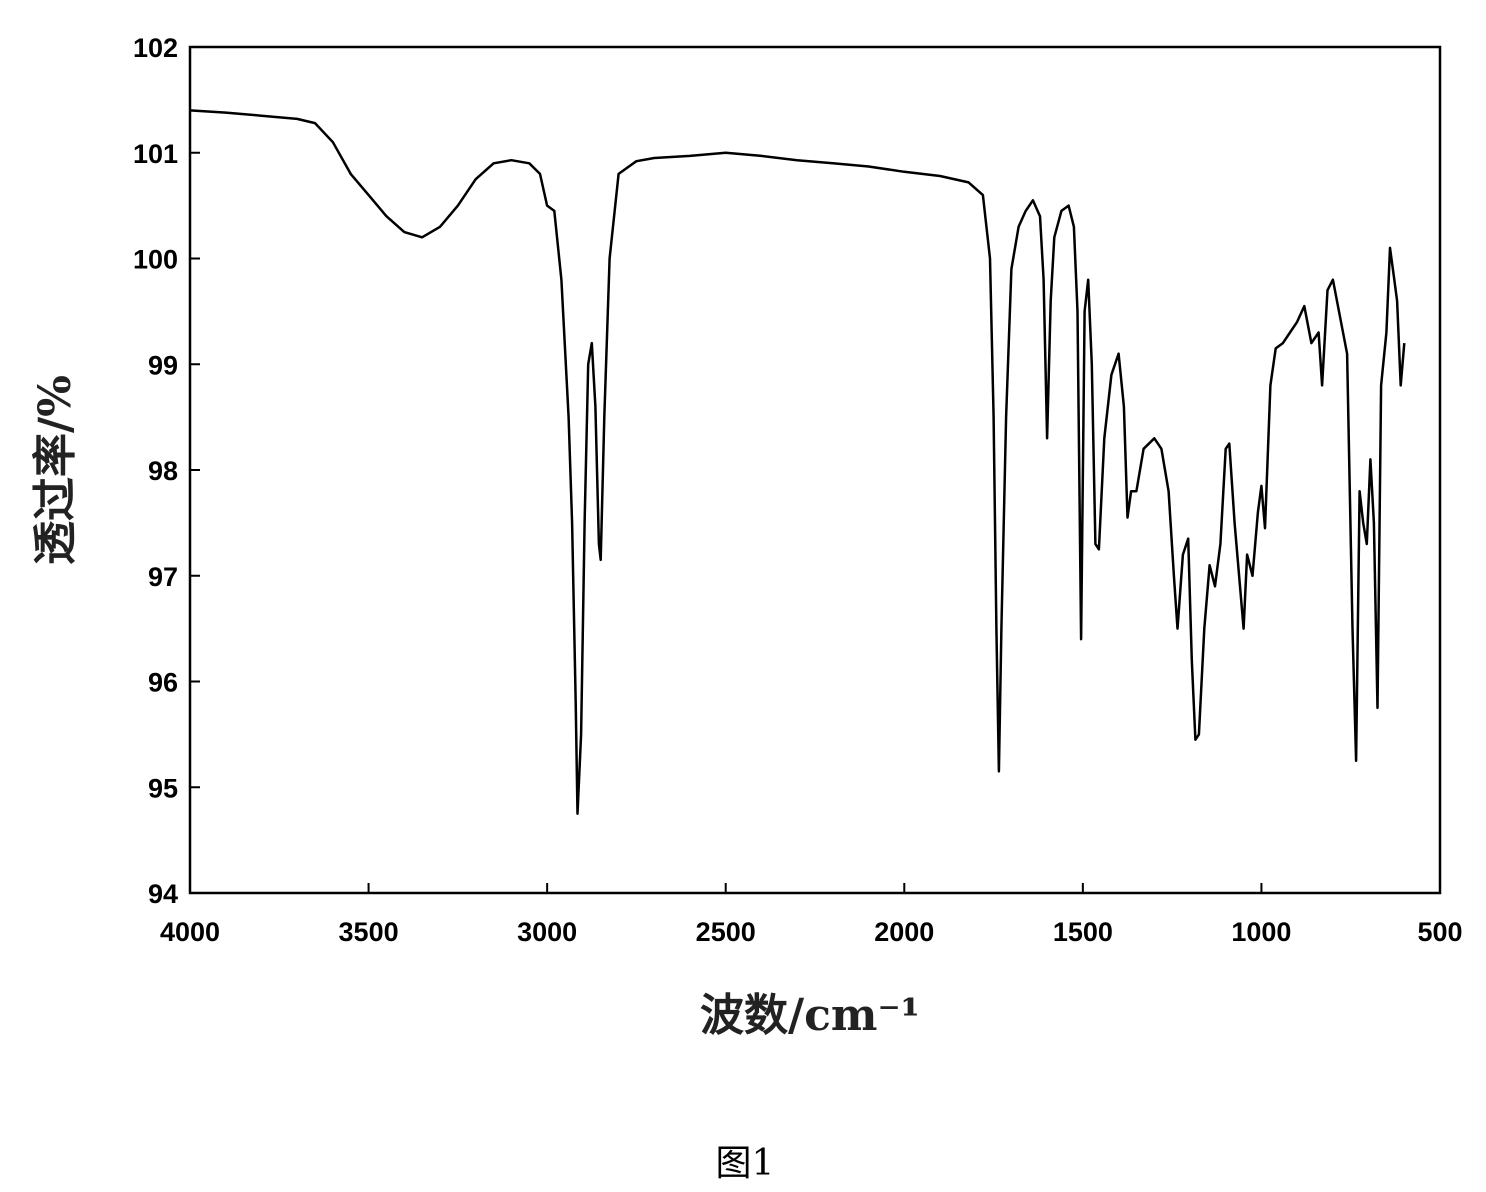 Image resolution: width=1486 pixels, height=1192 pixels. I want to click on x-axis-label: 波数/cm⁻¹, so click(810, 1015).